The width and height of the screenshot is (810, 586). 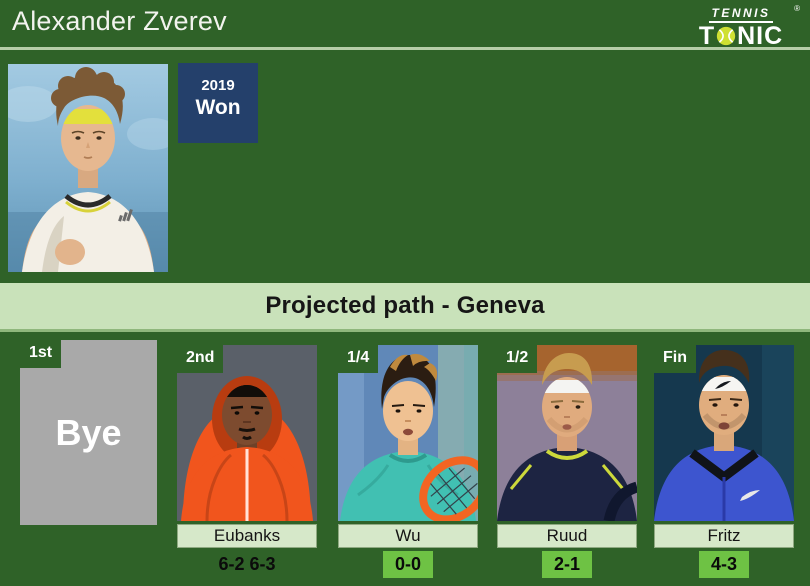 What do you see at coordinates (567, 433) in the screenshot?
I see `ruud-photo` at bounding box center [567, 433].